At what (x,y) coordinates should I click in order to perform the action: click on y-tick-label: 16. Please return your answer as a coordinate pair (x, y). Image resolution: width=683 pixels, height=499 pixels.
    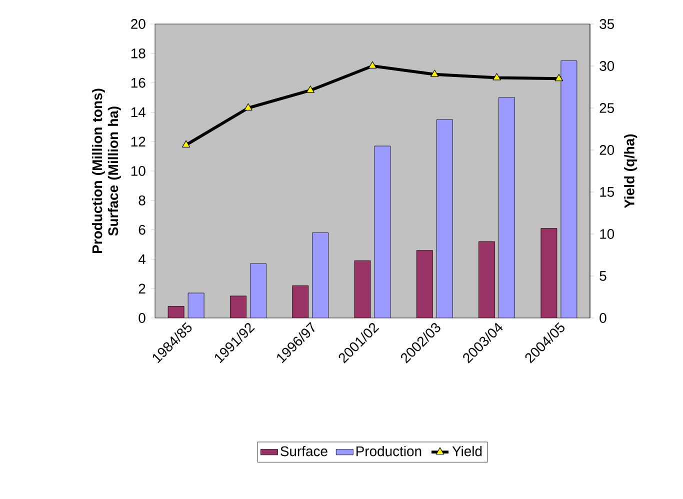
    Looking at the image, I should click on (138, 83).